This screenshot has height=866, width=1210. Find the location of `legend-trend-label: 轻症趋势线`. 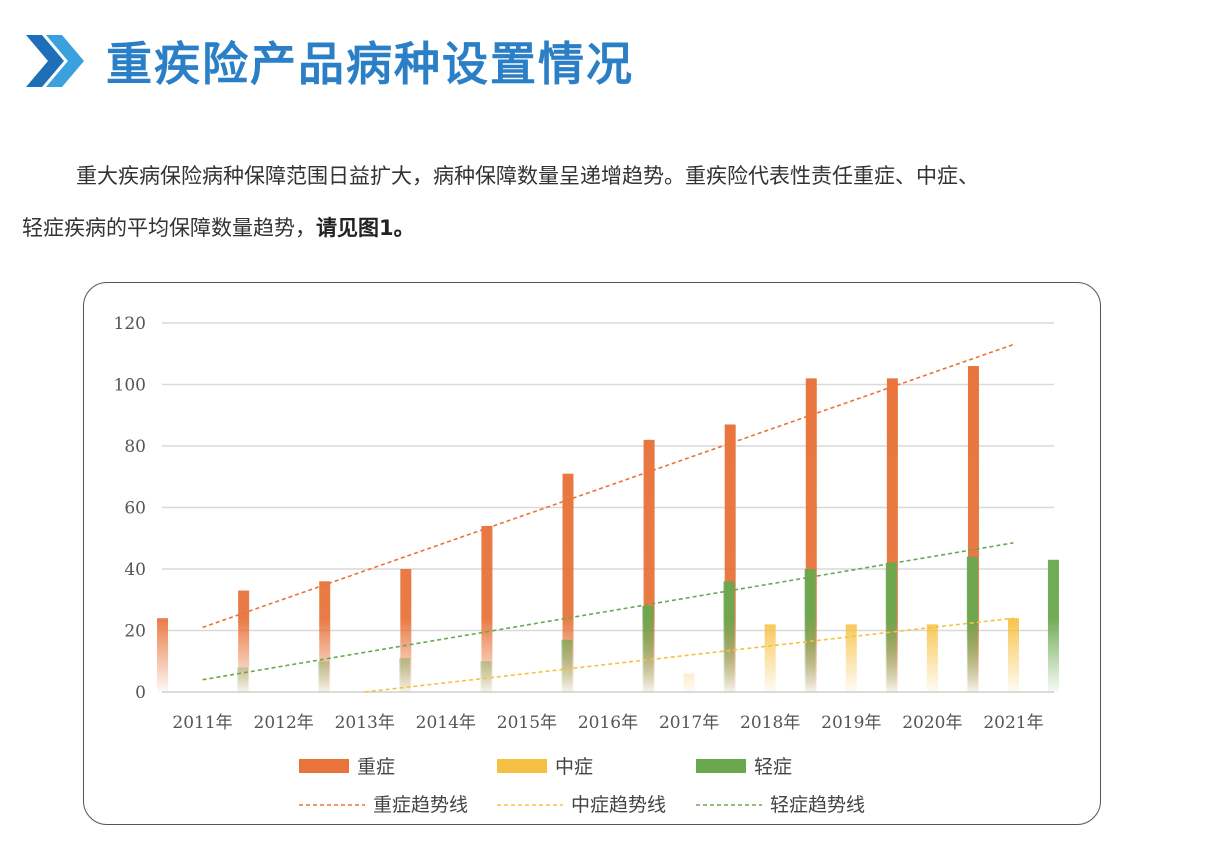

legend-trend-label: 轻症趋势线 is located at coordinates (817, 805).